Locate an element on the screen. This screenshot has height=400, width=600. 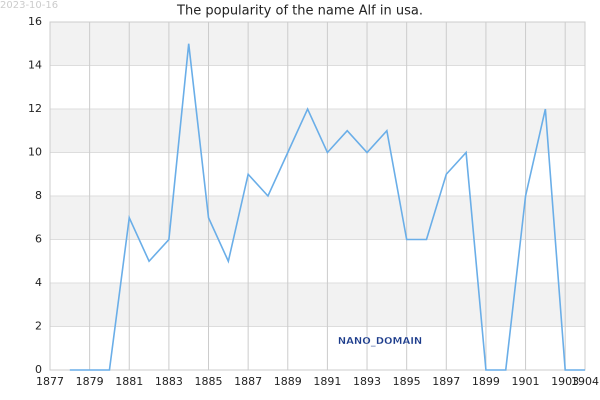
x-tick-label: 1889 is located at coordinates (288, 381).